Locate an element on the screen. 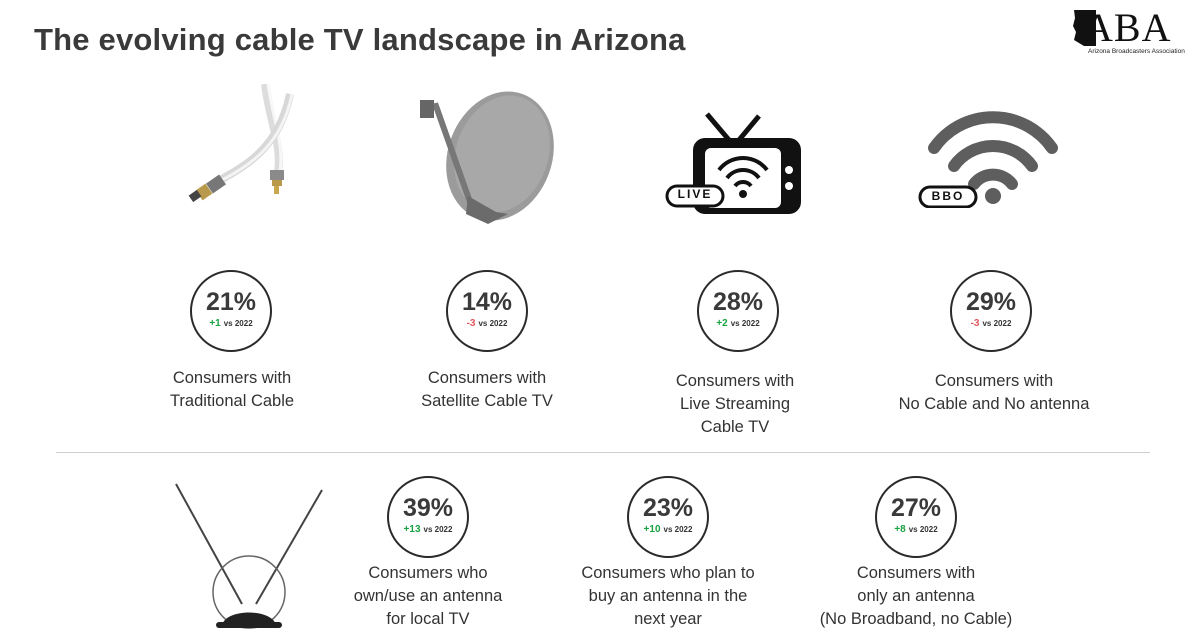 Image resolution: width=1200 pixels, height=644 pixels. stat-value: 28% is located at coordinates (738, 302).